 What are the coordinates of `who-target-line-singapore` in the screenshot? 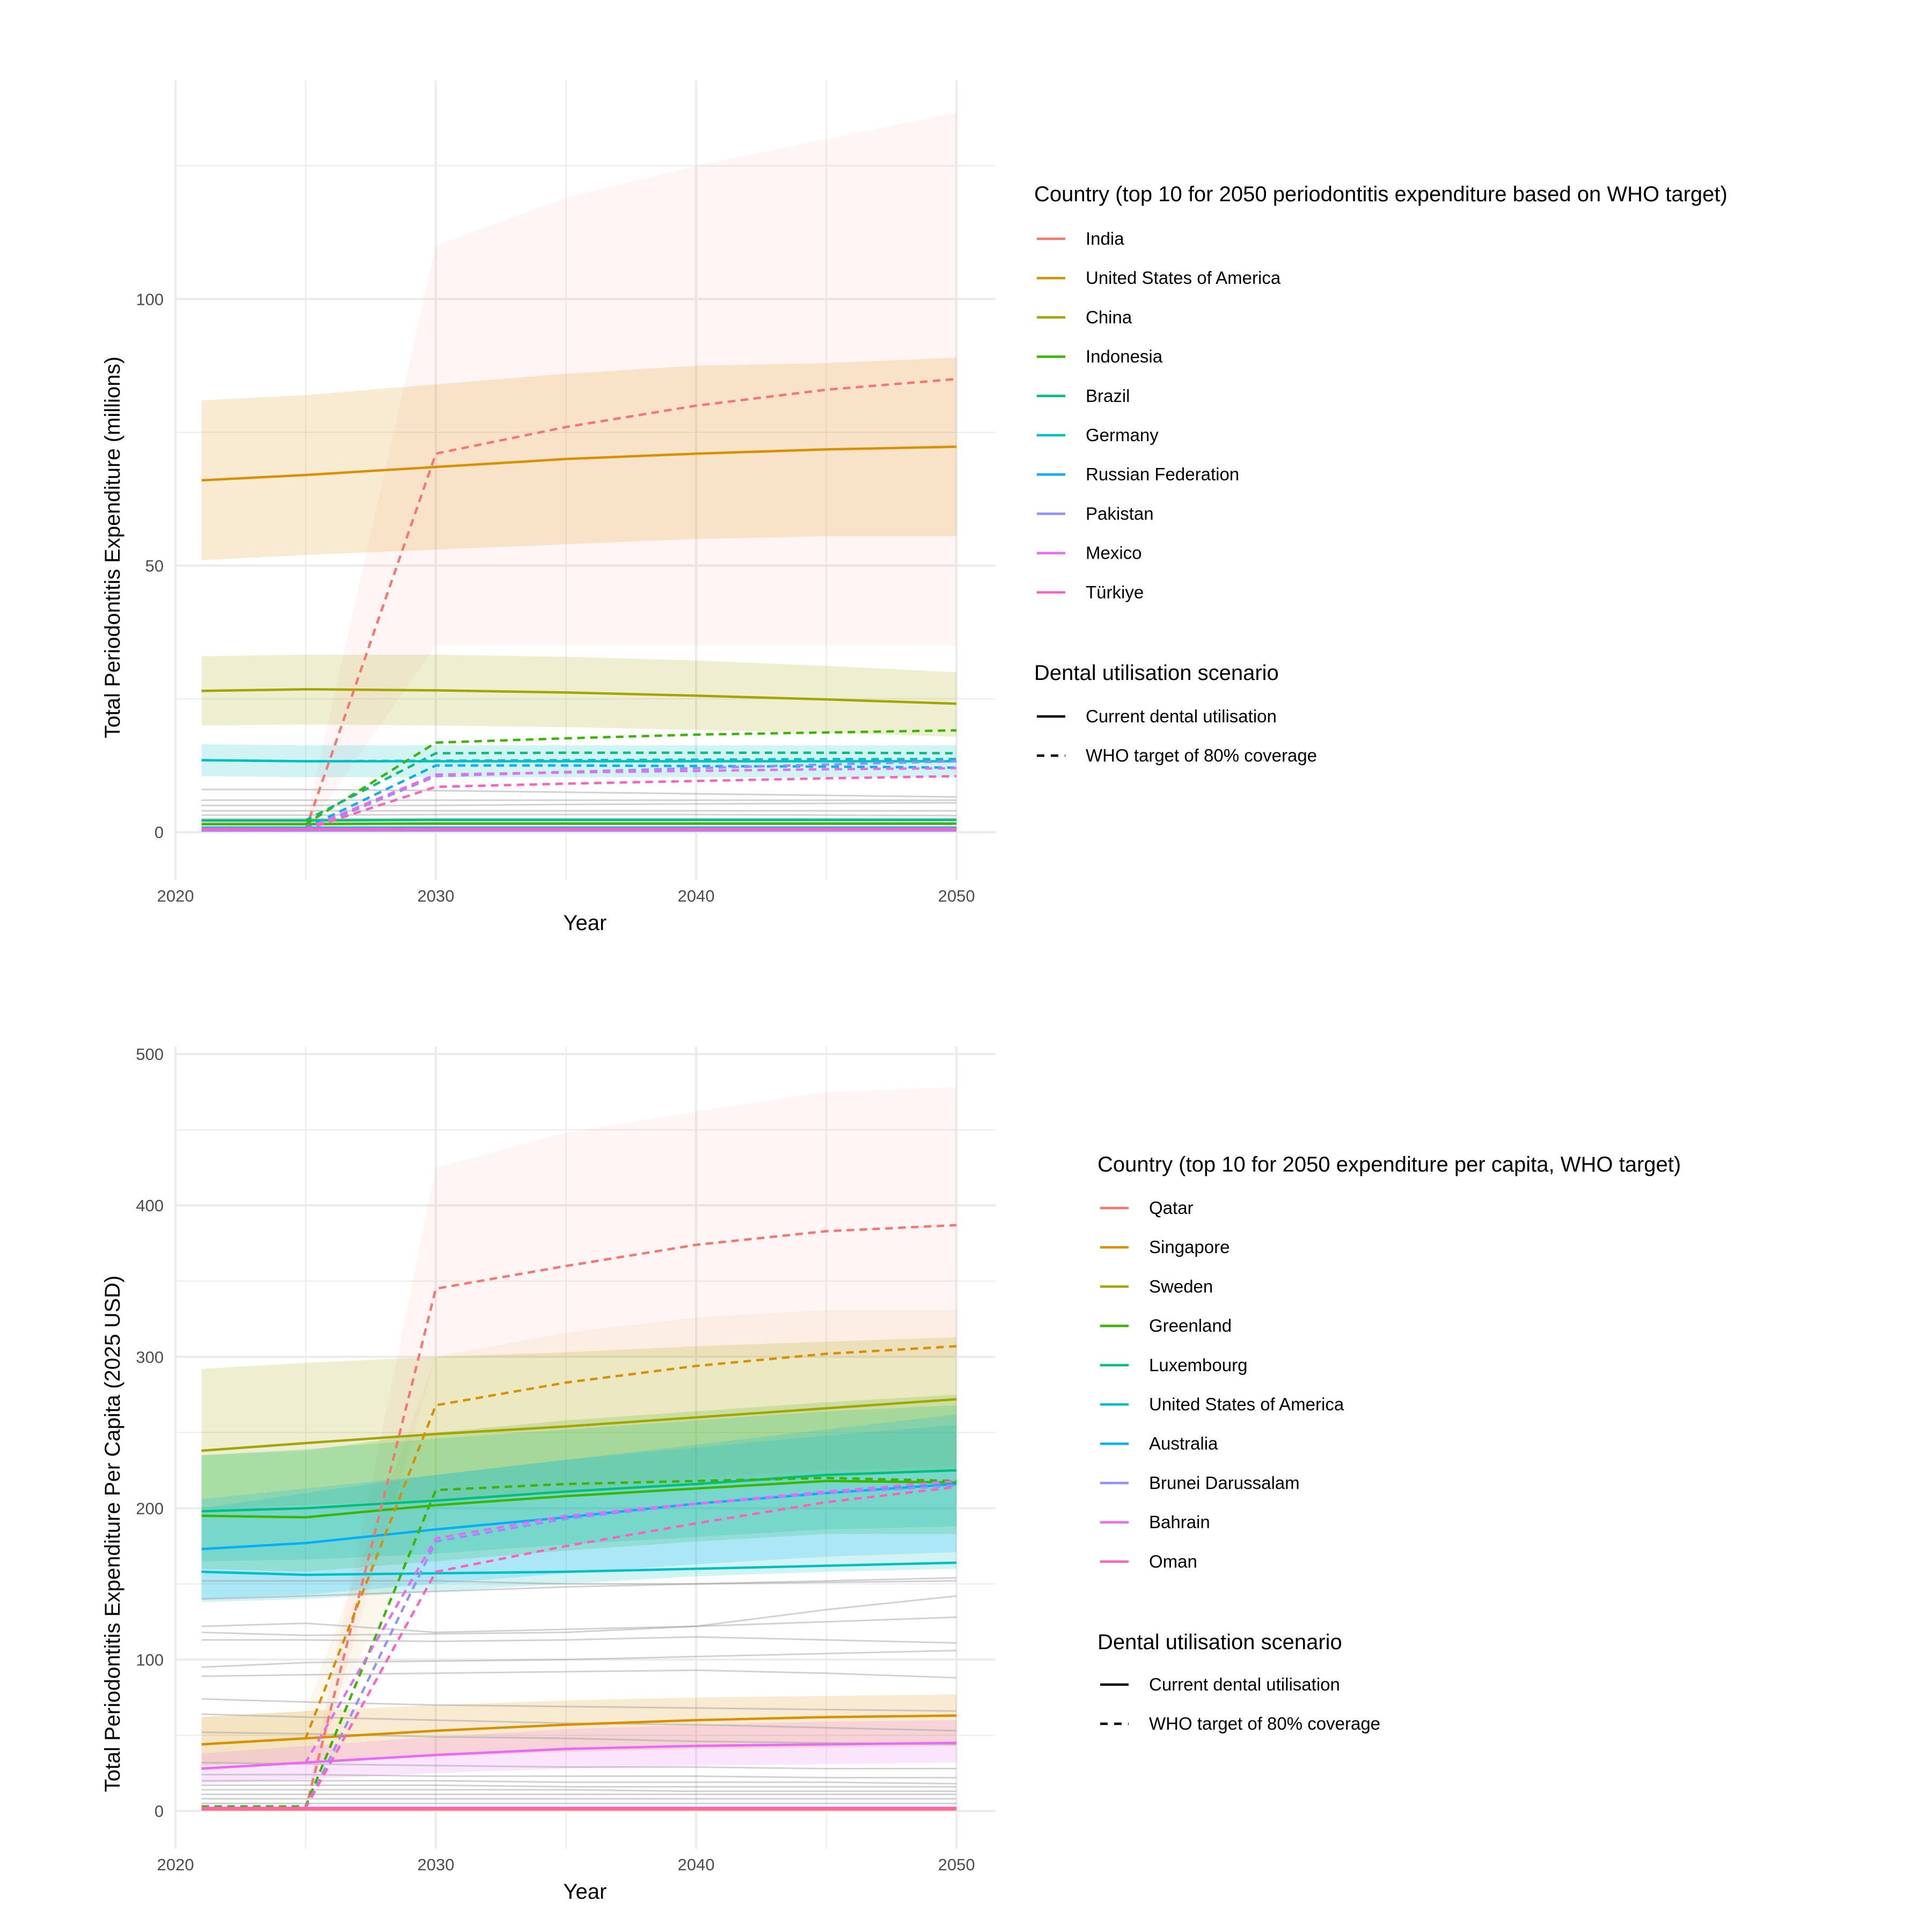 It's located at (579, 1545).